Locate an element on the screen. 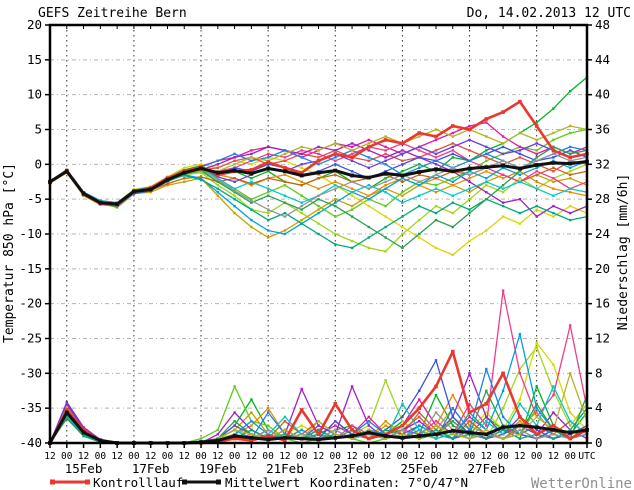  x-date-label: 27Feb is located at coordinates (486, 468).